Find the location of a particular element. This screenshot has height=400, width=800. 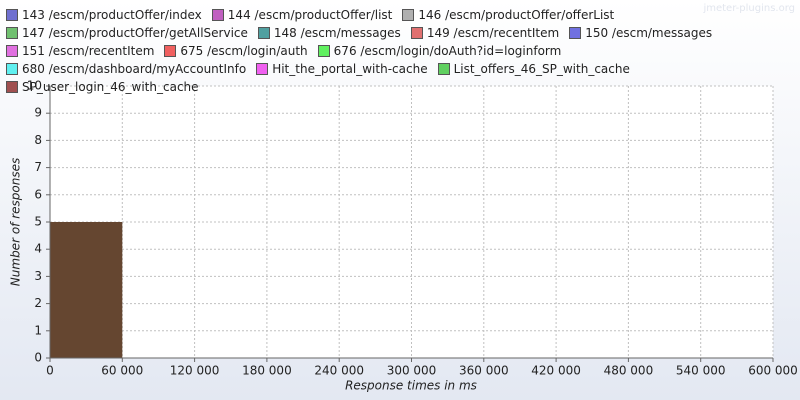

legend-item: 676 /escm/login/doAuth?id=loginform is located at coordinates (439, 51).